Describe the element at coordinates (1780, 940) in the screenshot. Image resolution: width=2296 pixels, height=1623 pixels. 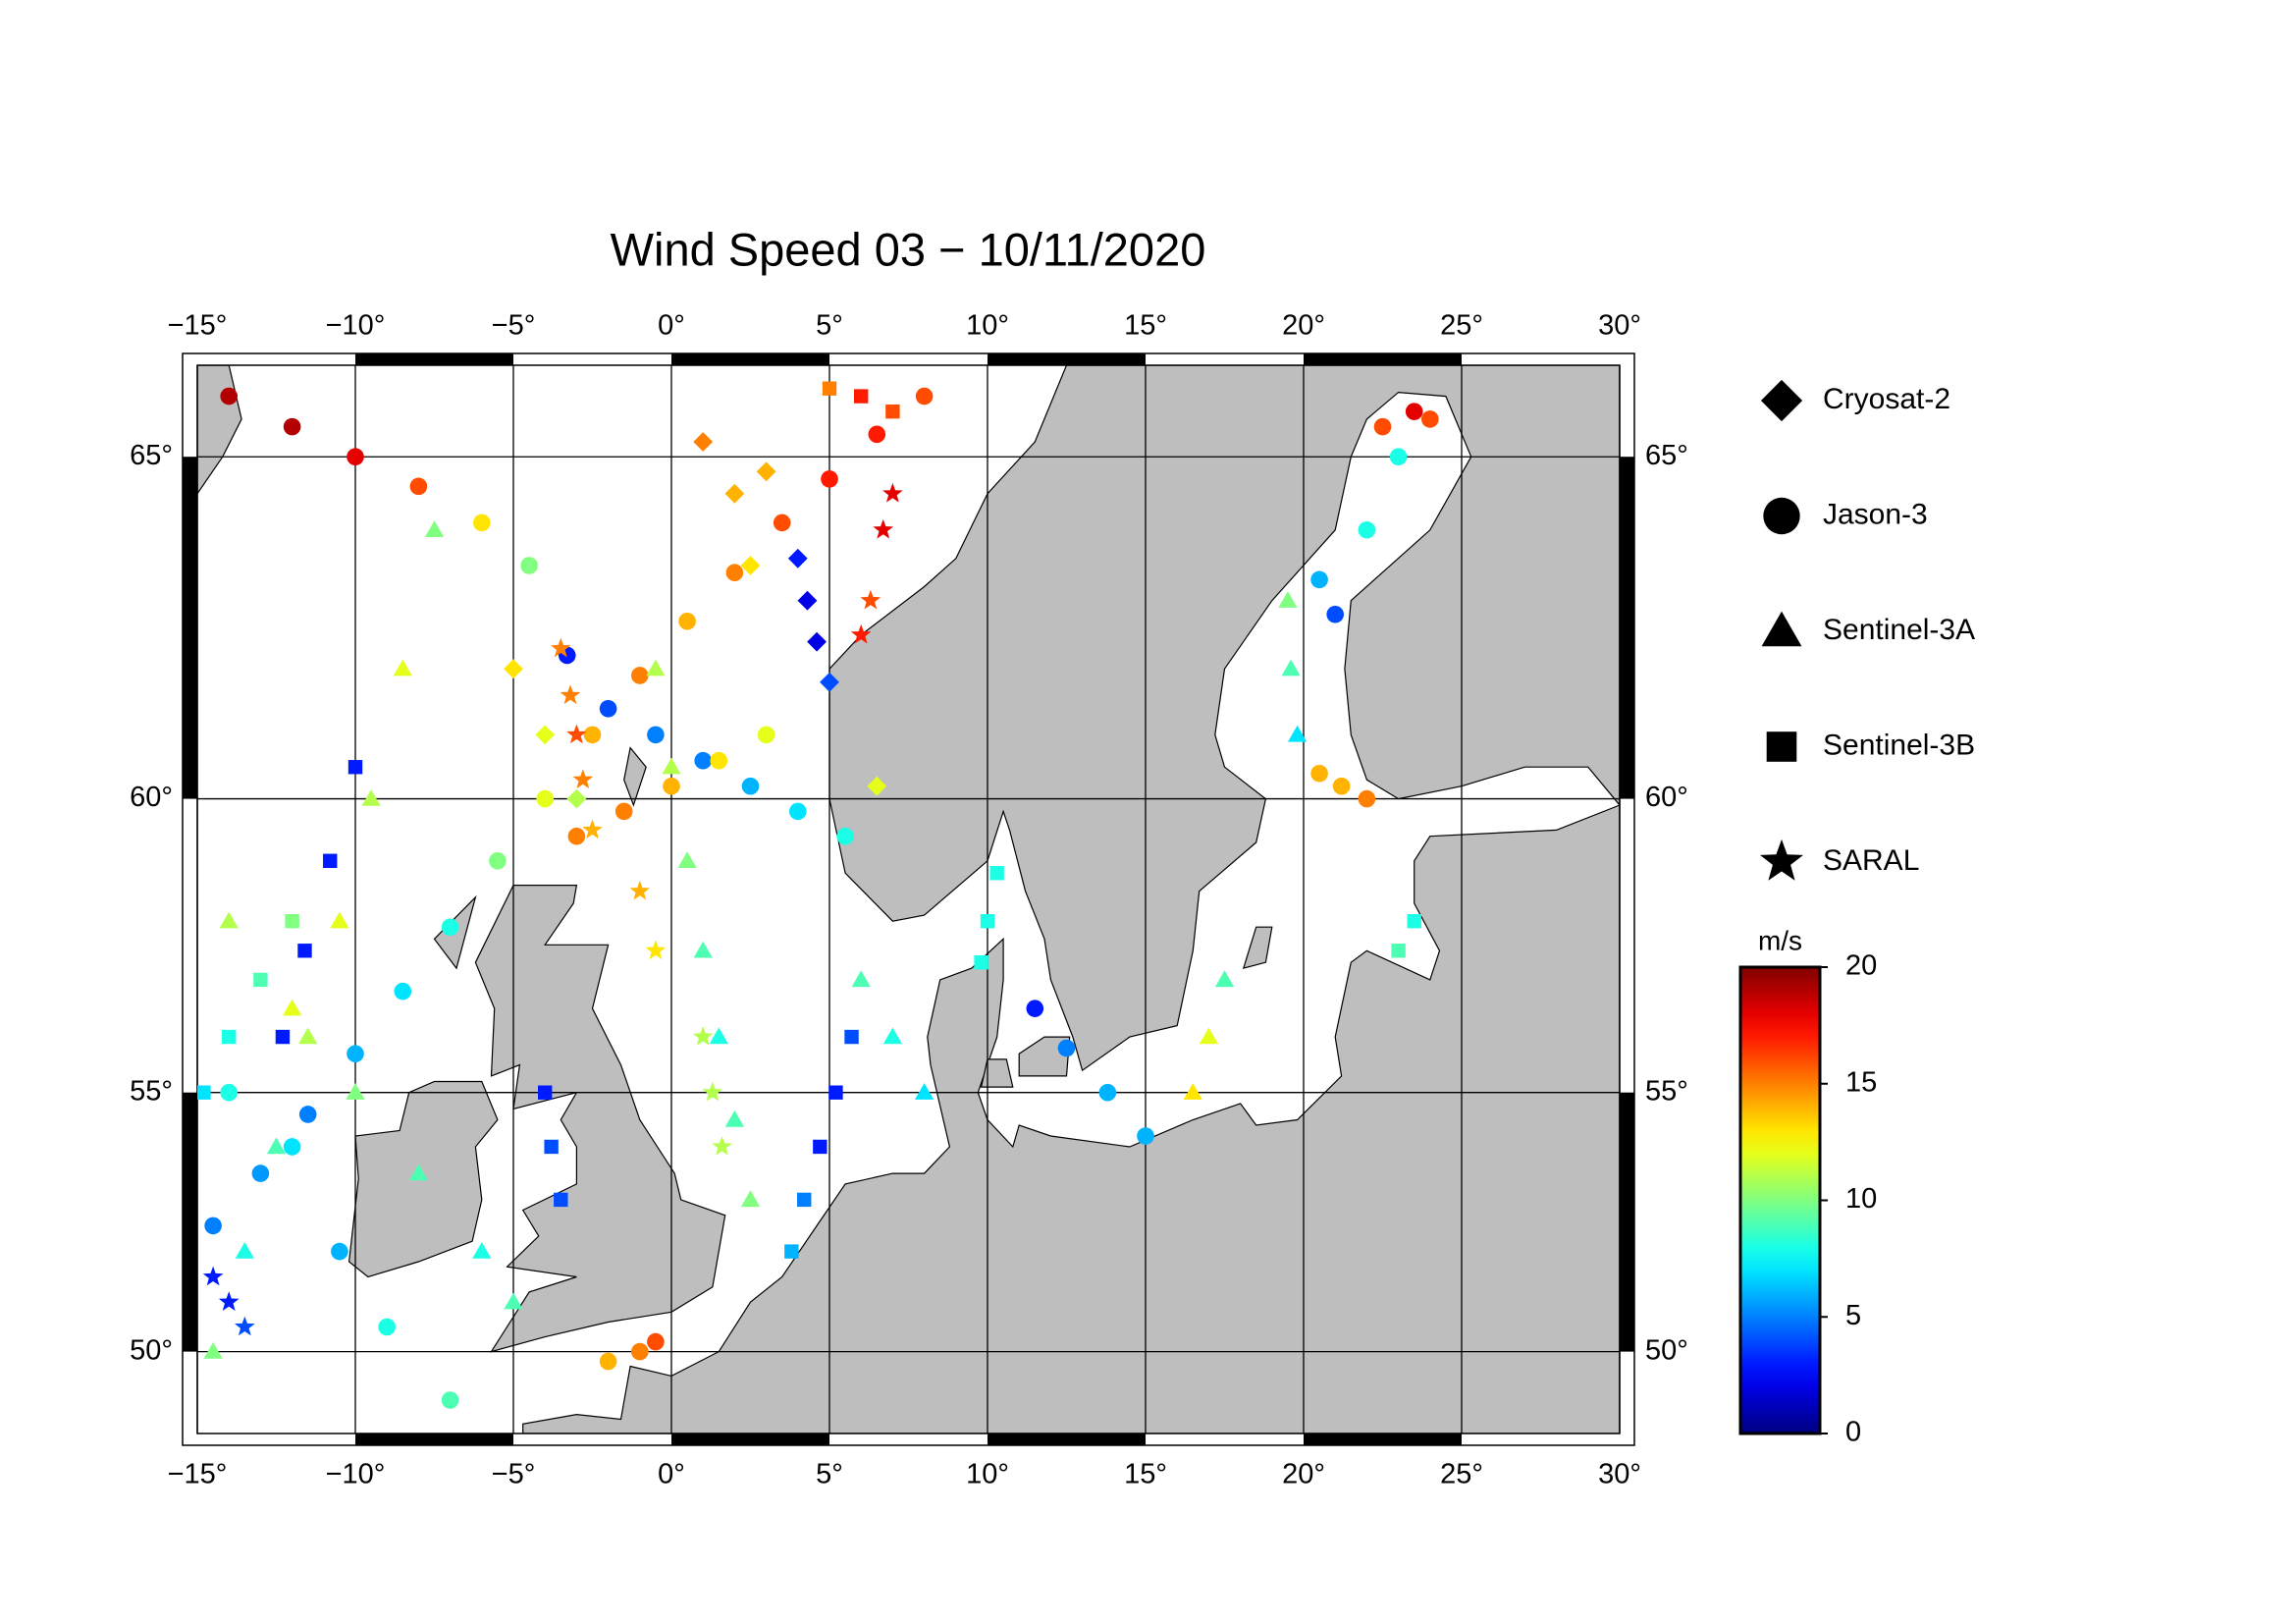
I see `colorbar-label: m/s` at that location.